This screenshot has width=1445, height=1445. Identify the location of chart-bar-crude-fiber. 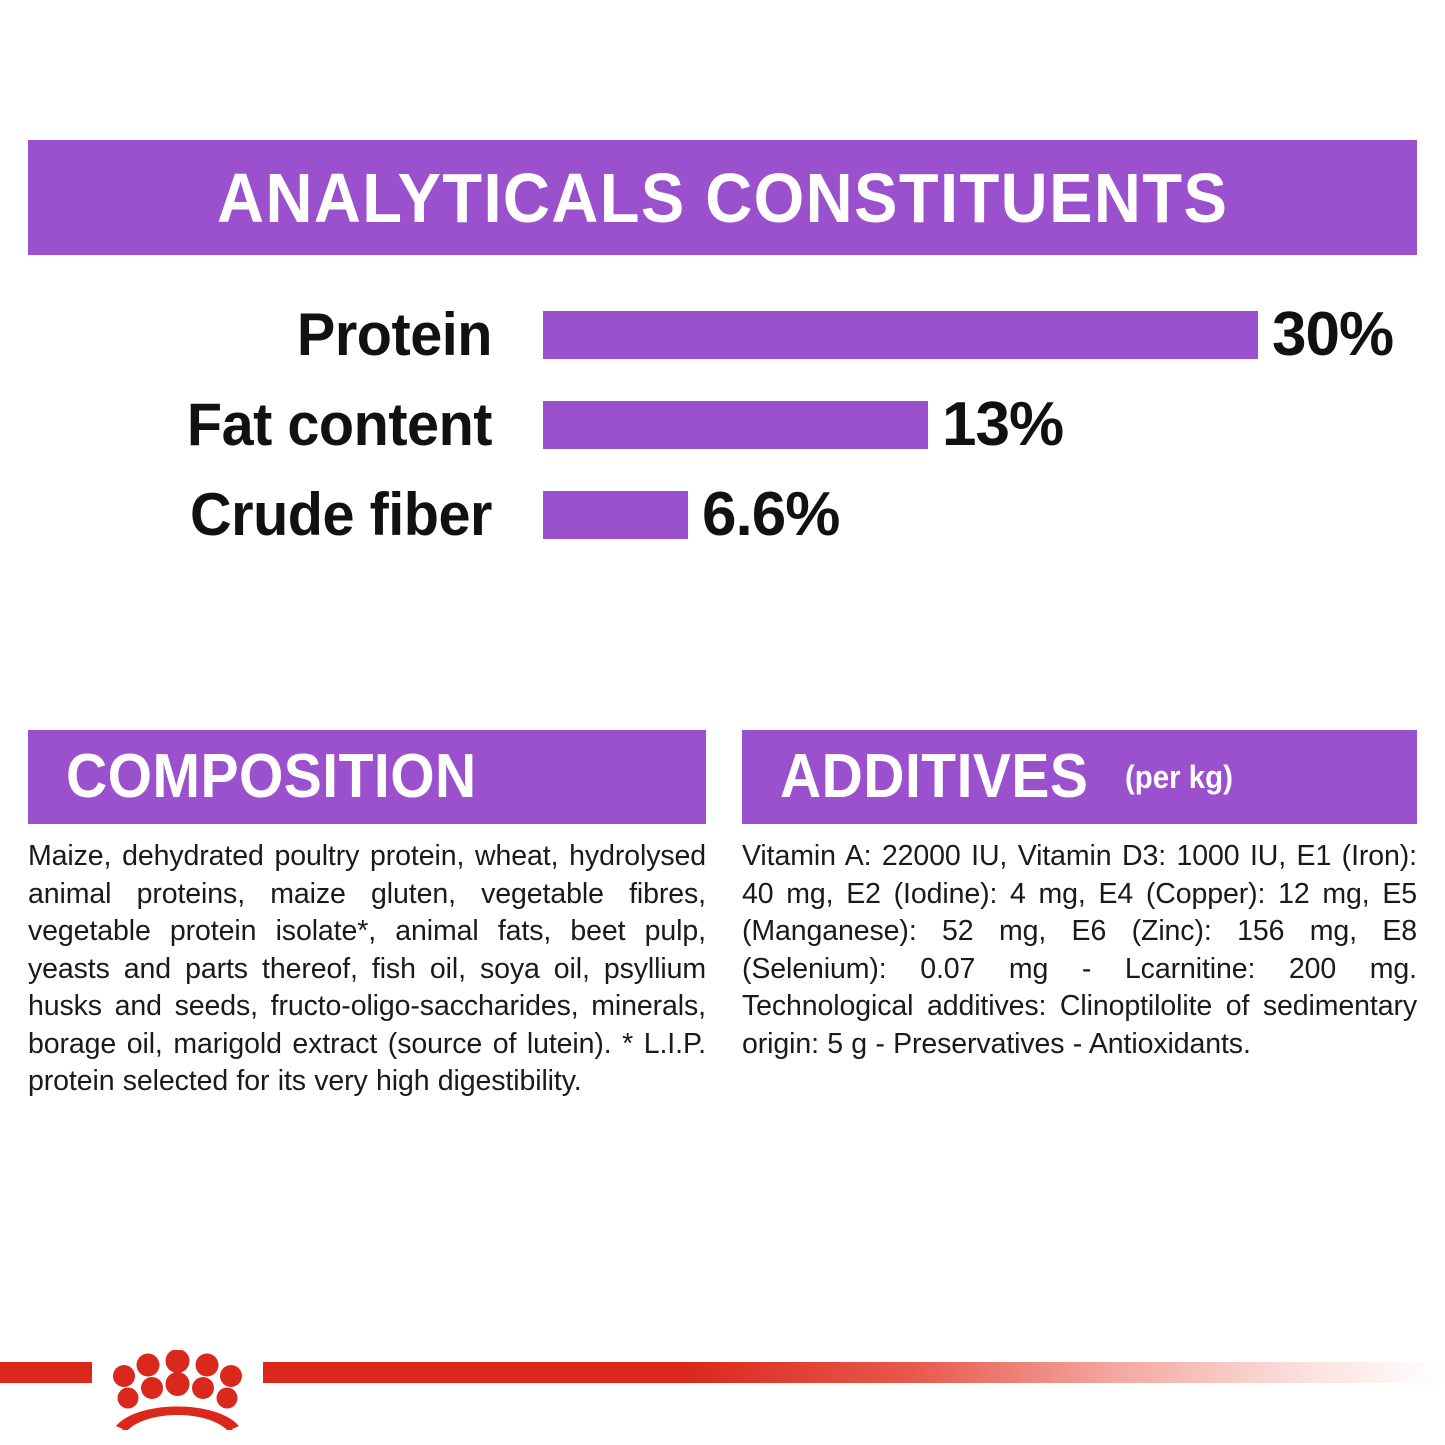
(615, 515).